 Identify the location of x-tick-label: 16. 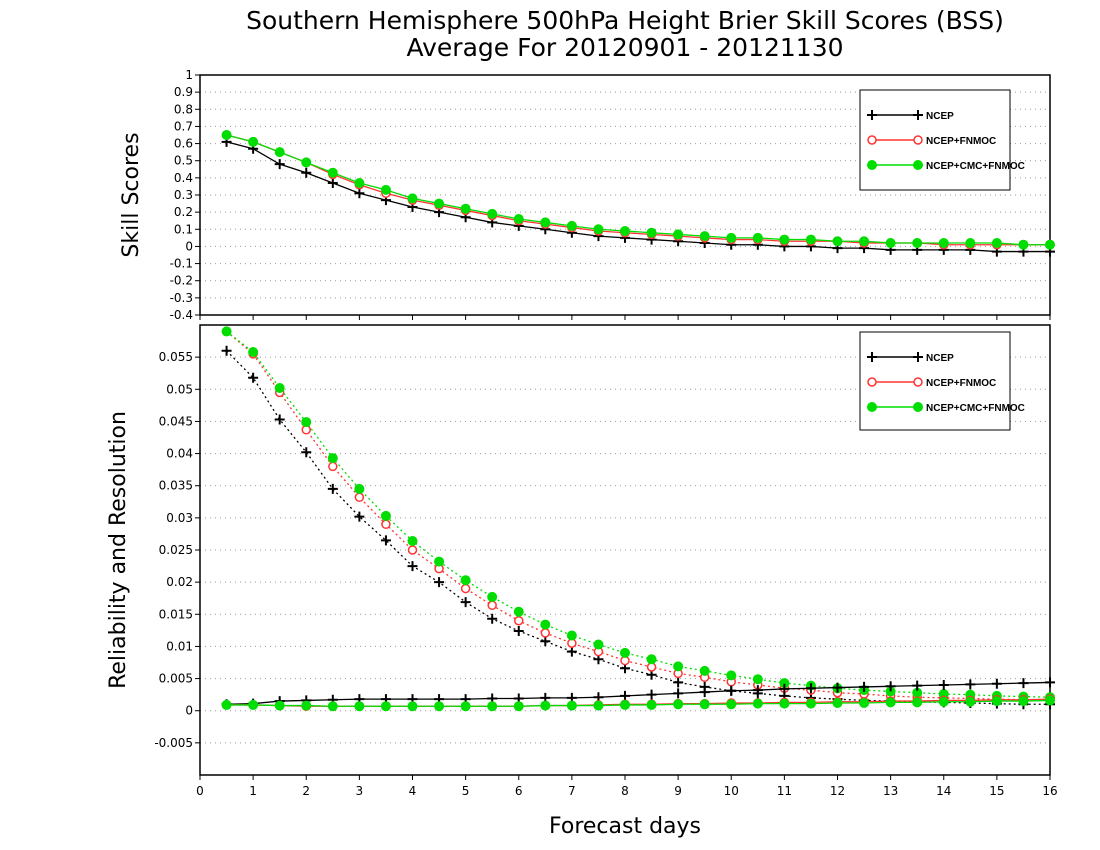
(1049, 791).